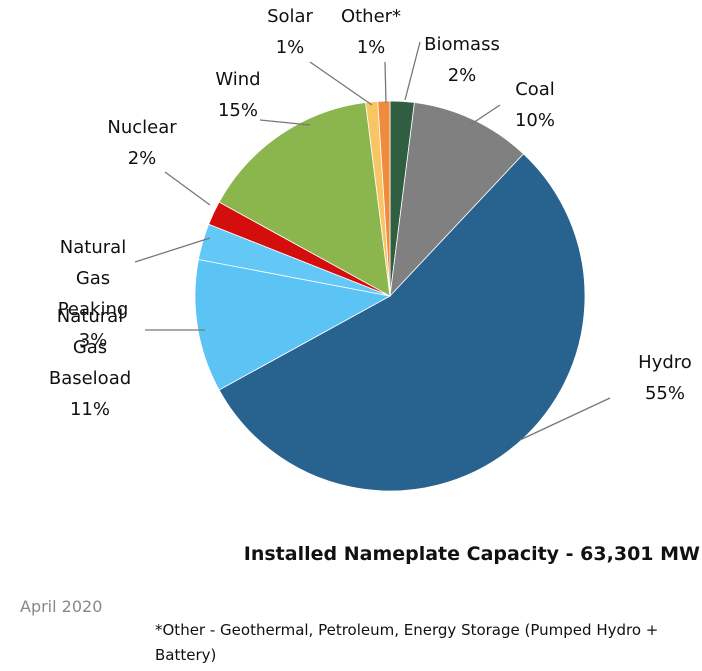 The height and width of the screenshot is (671, 702). I want to click on slice-label: Hydro, so click(665, 362).